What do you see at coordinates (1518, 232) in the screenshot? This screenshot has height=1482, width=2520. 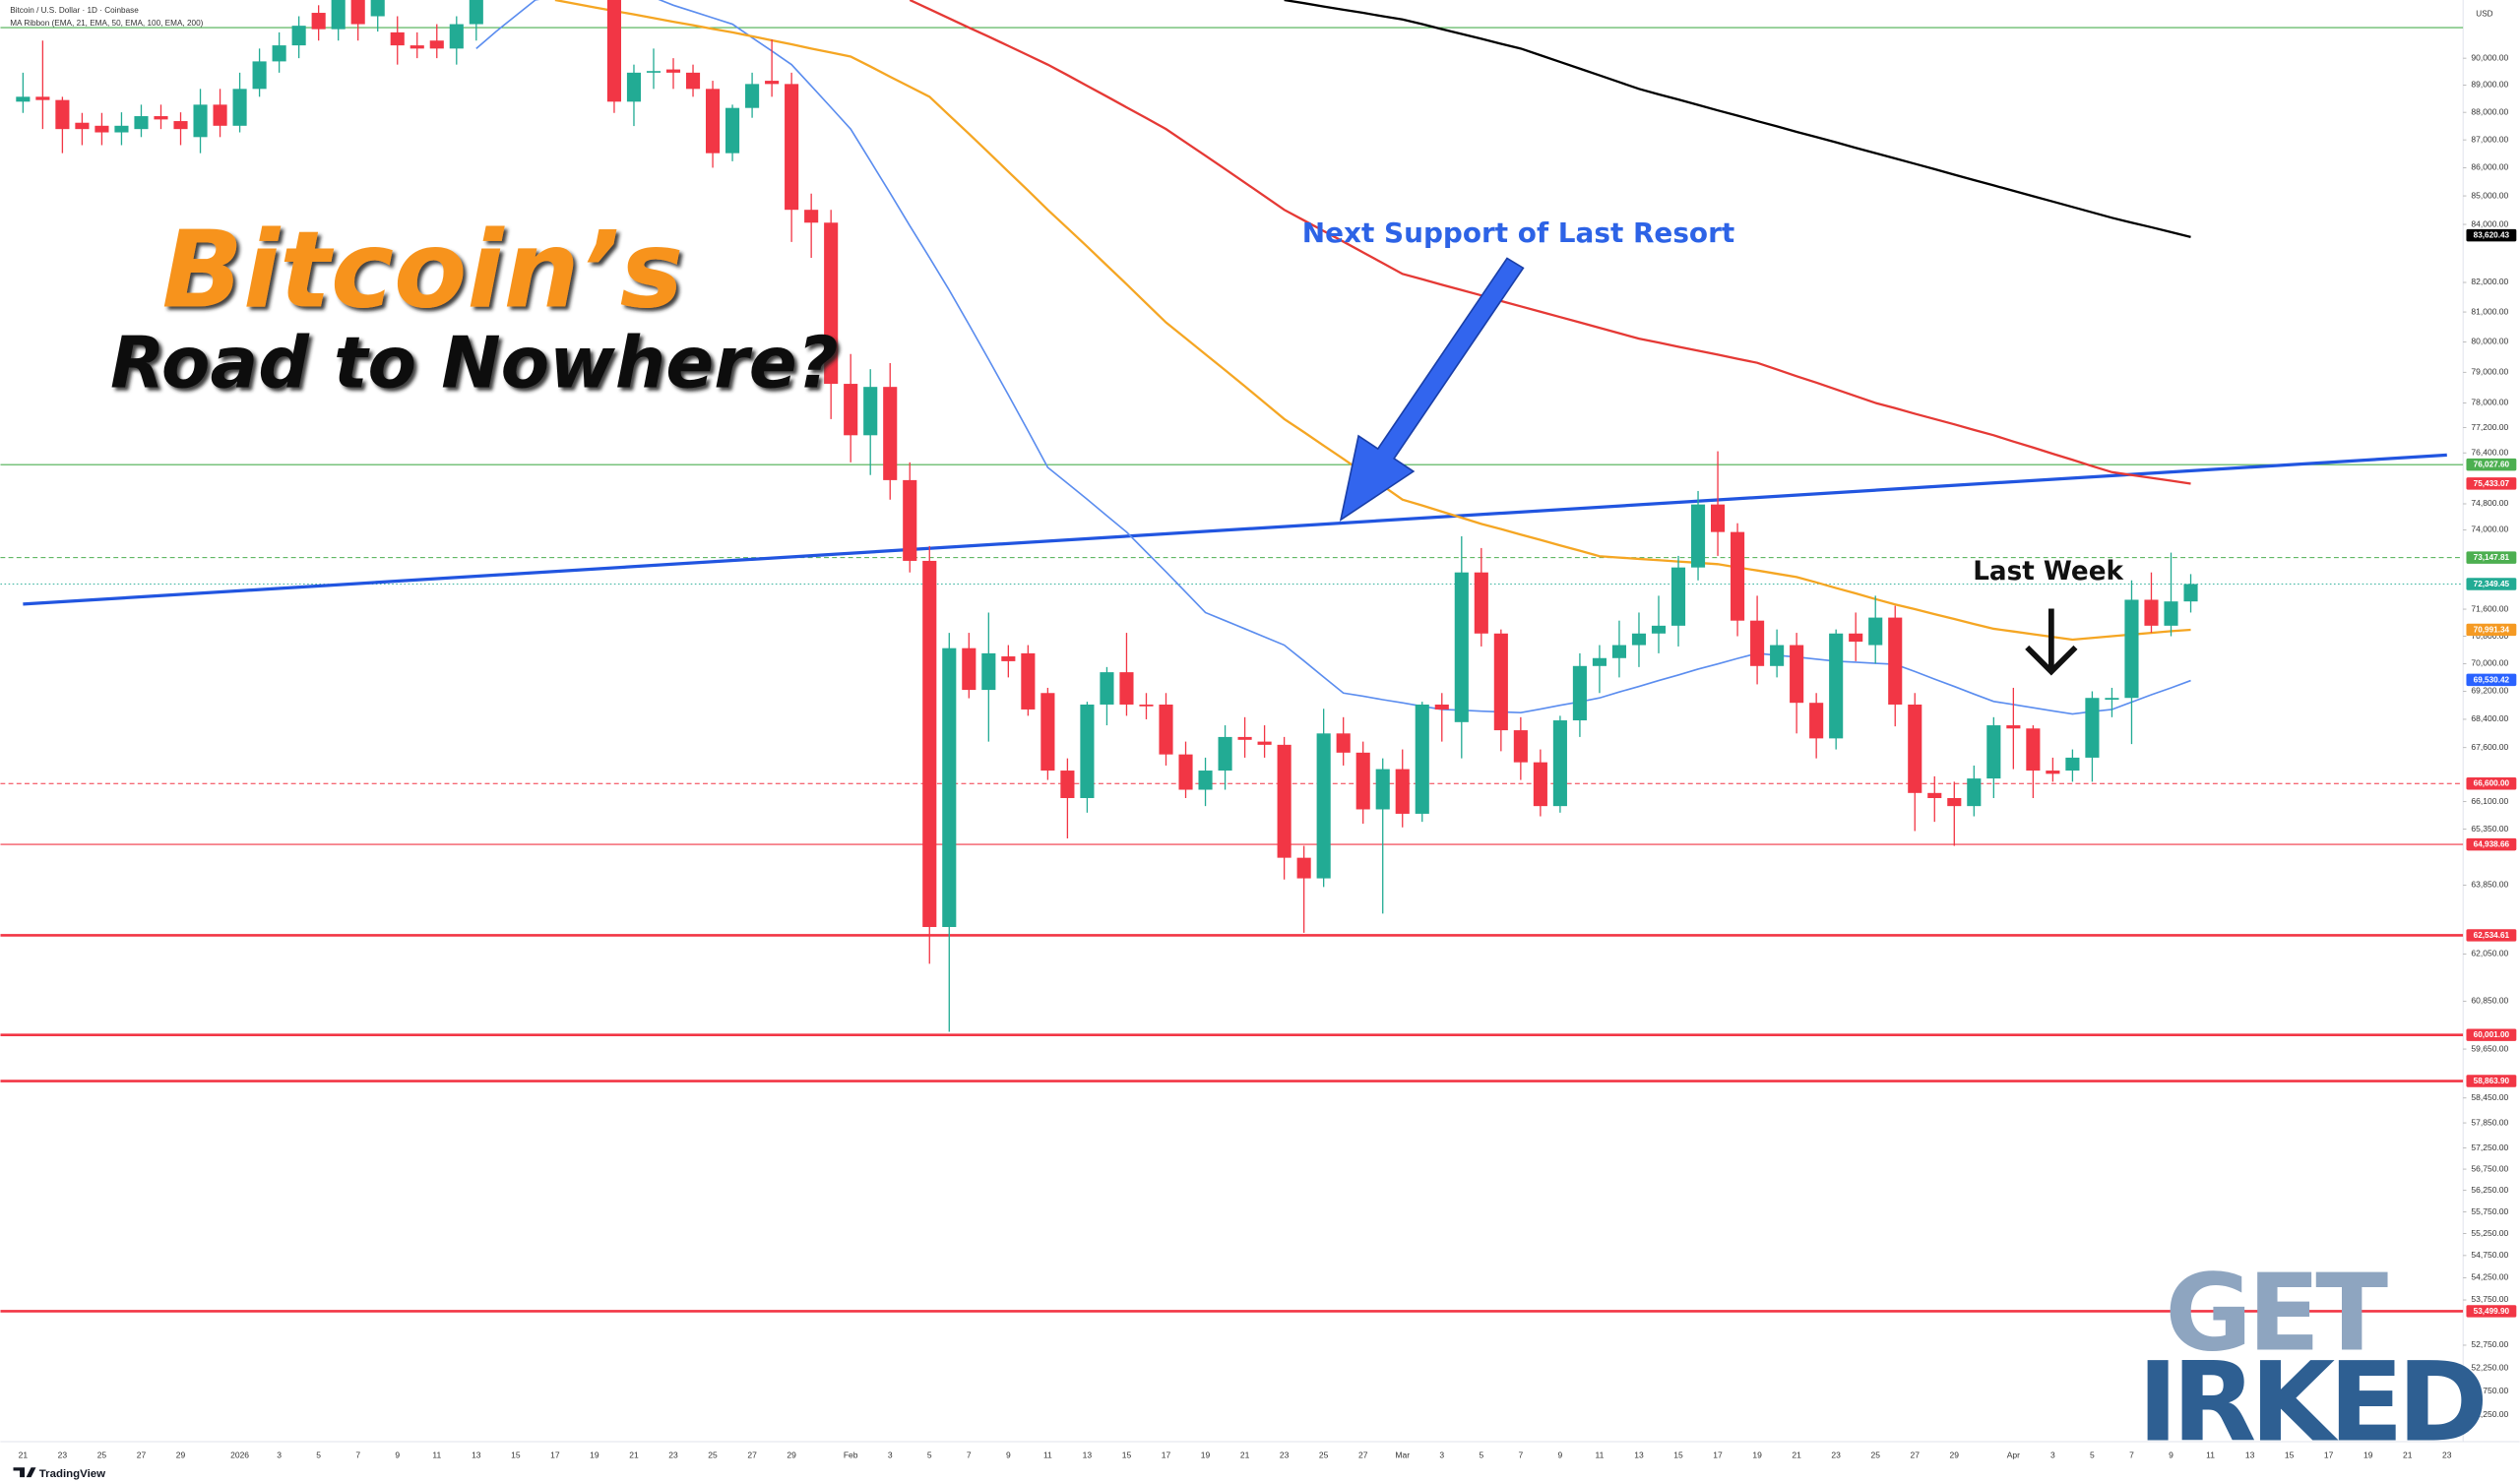 I see `support-annotation: Next Support of Last Resort` at bounding box center [1518, 232].